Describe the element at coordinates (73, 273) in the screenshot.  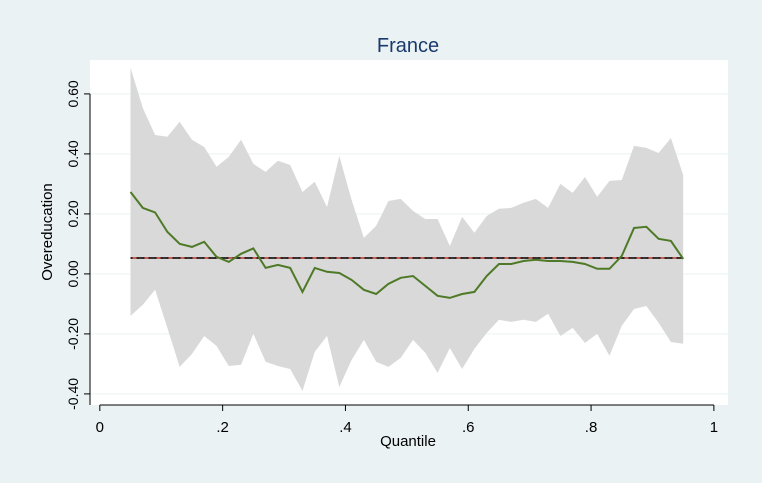
I see `y-tick-label: 0.00` at that location.